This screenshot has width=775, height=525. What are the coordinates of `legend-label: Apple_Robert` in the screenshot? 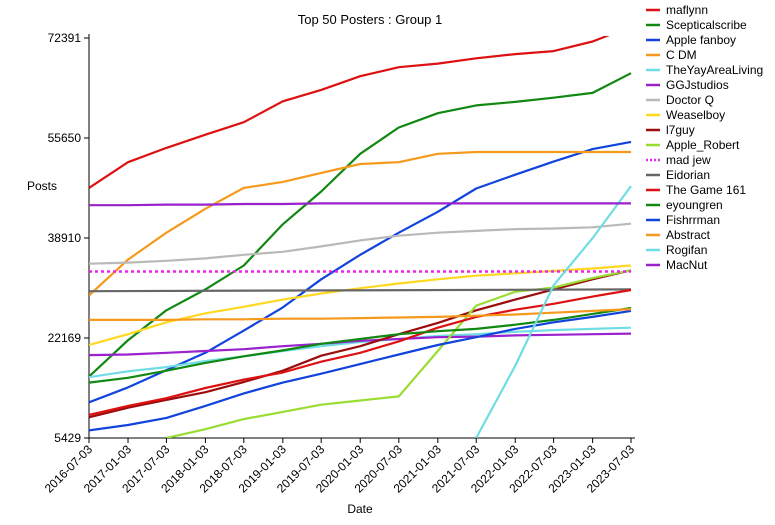 It's located at (703, 145).